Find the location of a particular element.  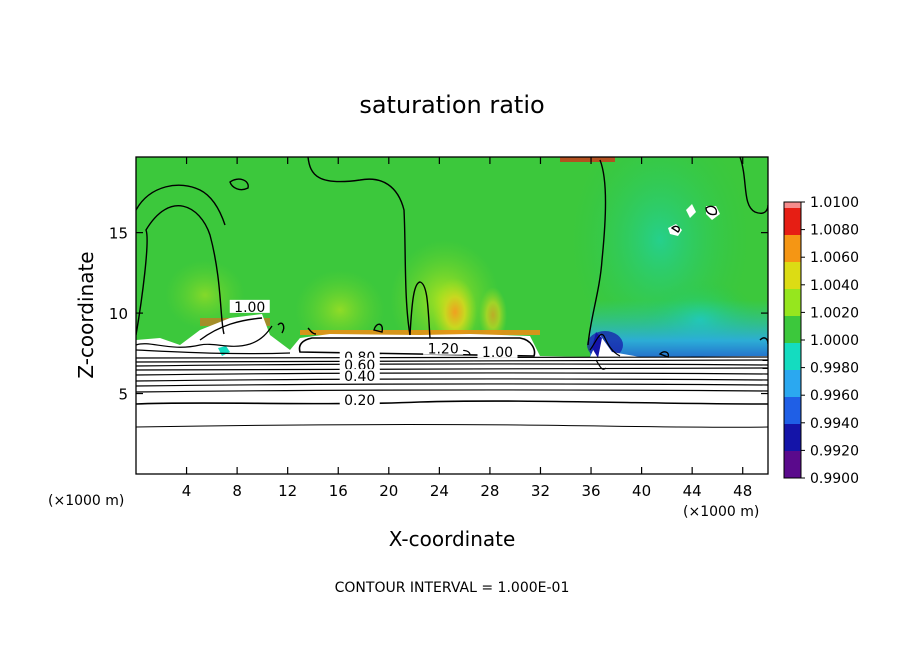

x-tick-label: 12 is located at coordinates (287, 491).